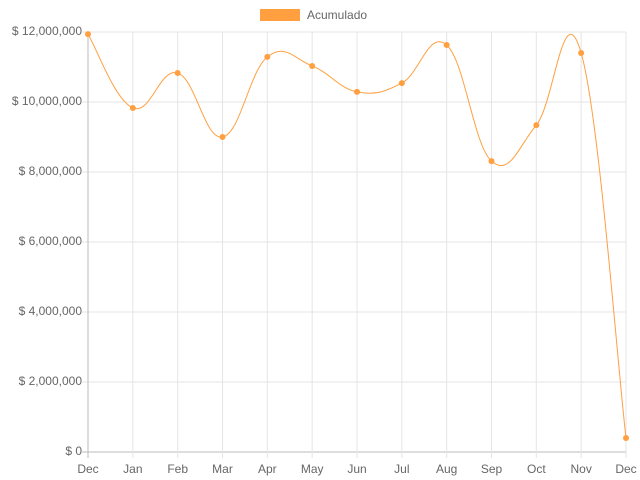  Describe the element at coordinates (536, 469) in the screenshot. I see `x-tick-label: Oct` at that location.